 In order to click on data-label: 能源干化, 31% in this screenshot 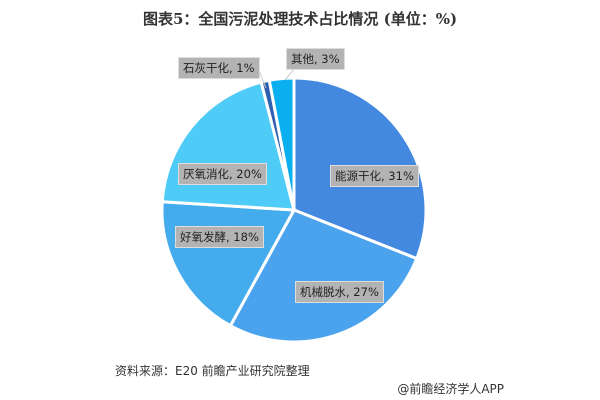, I will do `click(374, 176)`.